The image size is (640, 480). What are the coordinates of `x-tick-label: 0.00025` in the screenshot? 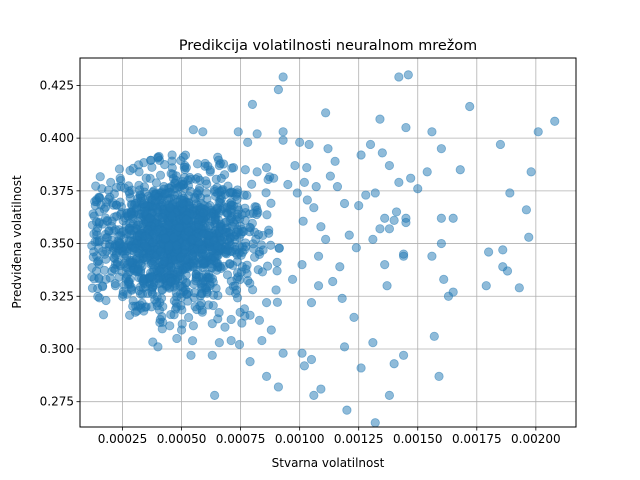 It's located at (123, 439).